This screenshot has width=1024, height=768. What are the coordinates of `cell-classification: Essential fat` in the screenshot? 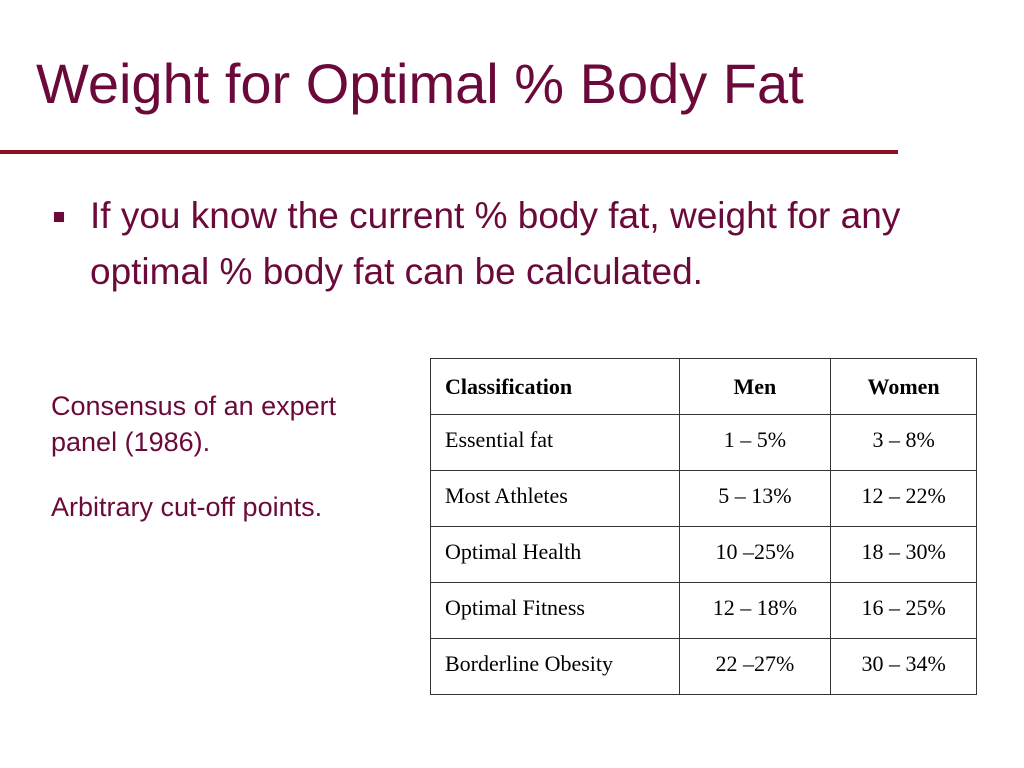 It's located at (555, 442).